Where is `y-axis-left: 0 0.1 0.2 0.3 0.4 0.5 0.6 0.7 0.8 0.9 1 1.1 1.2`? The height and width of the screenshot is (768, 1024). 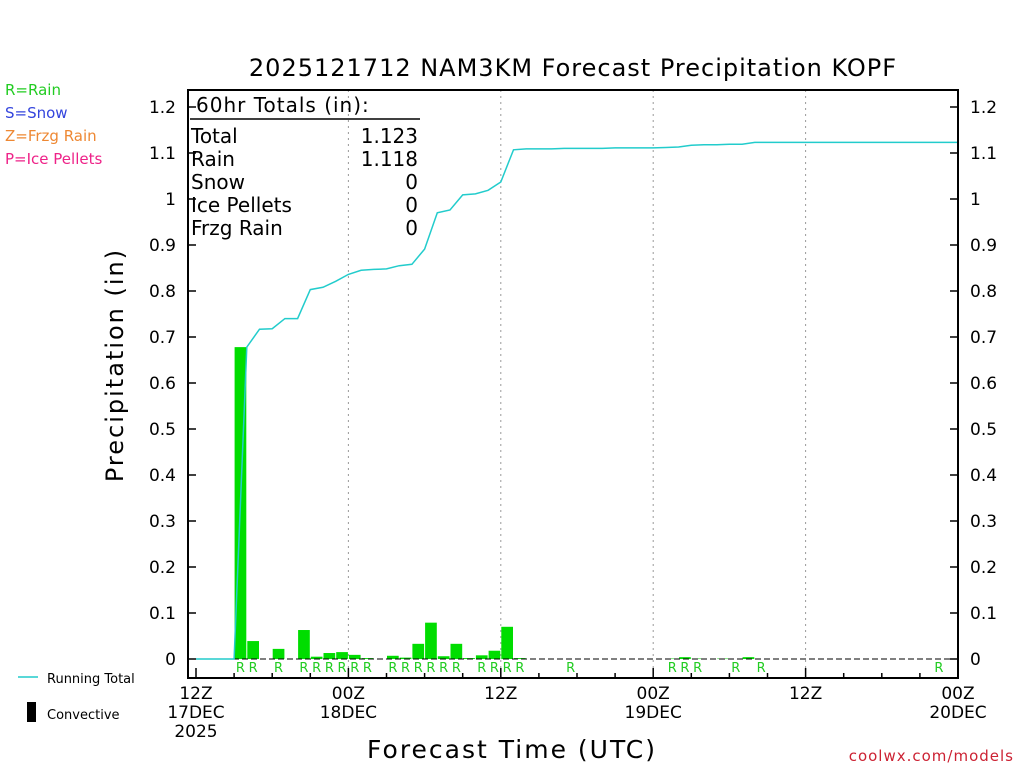 y-axis-left: 0 0.1 0.2 0.3 0.4 0.5 0.6 0.7 0.8 0.9 1 1.1 1.2 is located at coordinates (172, 384).